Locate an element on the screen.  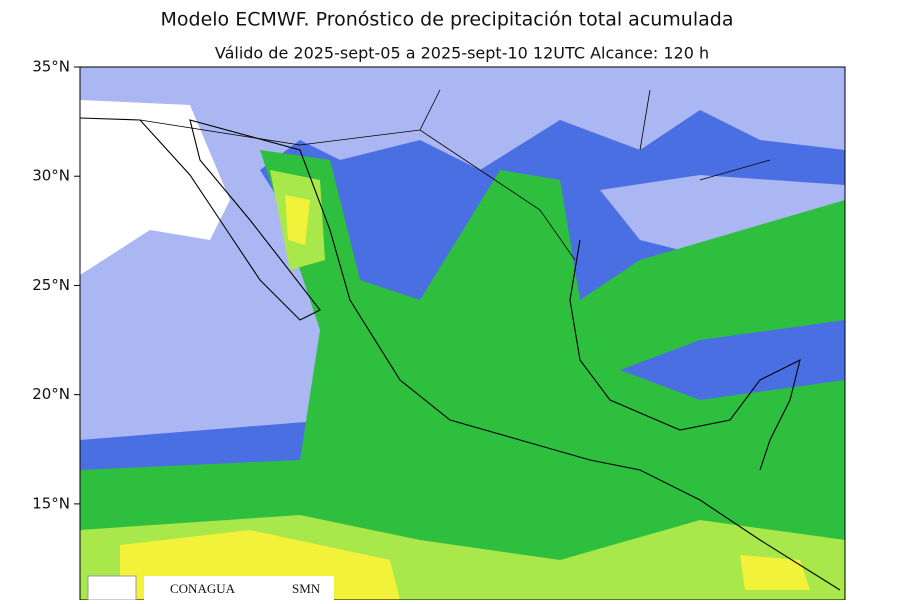
y-tick-label: 25°N is located at coordinates (51, 285).